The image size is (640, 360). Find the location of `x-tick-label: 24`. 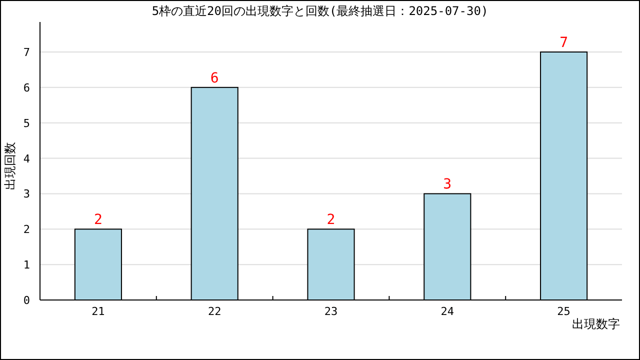

x-tick-label: 24 is located at coordinates (447, 311).